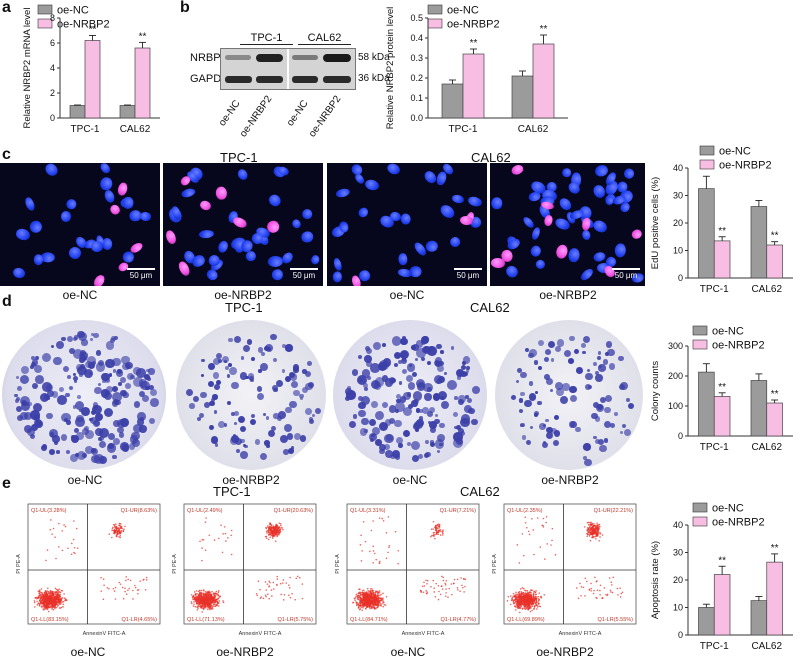 The image size is (800, 661). What do you see at coordinates (104, 634) in the screenshot?
I see `flow-x-axis-label: AnnexinV FITC-A` at bounding box center [104, 634].